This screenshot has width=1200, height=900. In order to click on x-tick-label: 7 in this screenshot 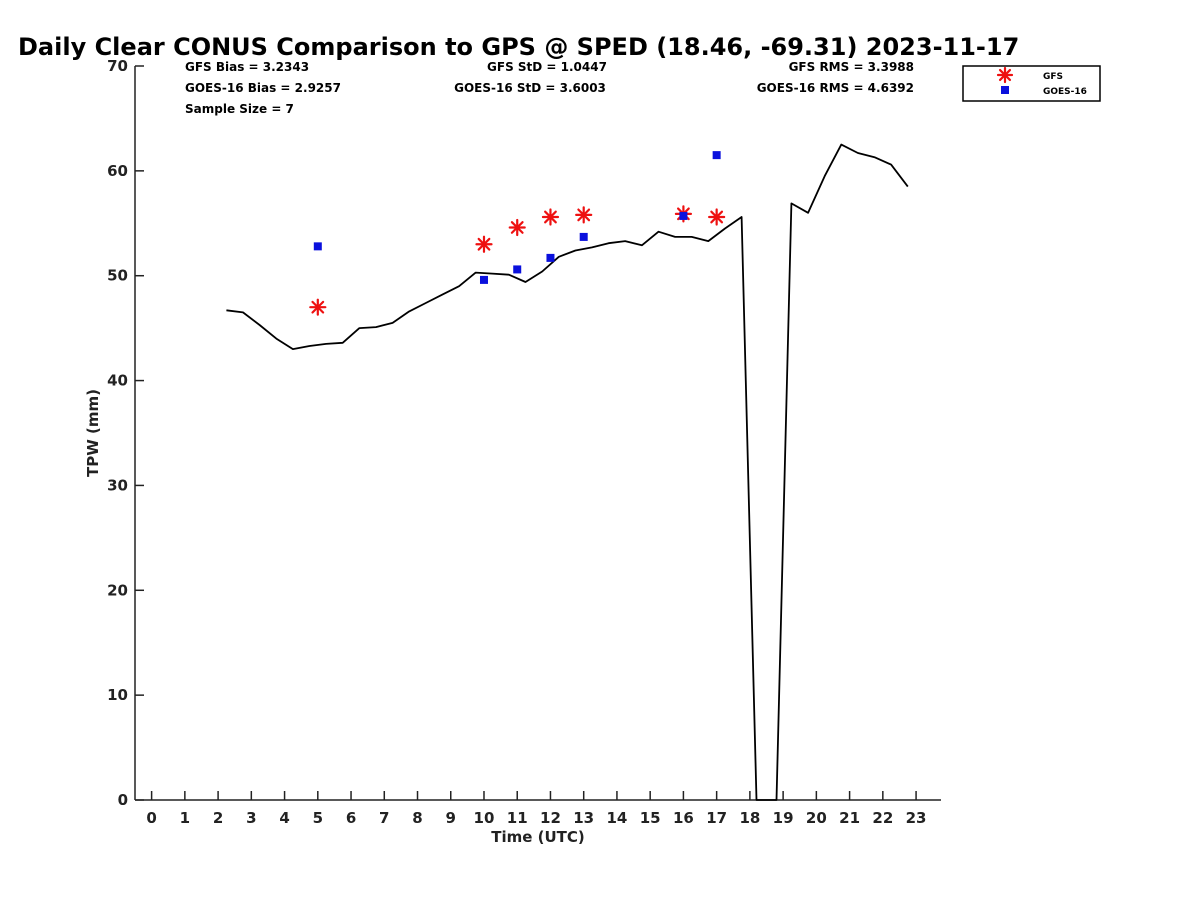, I will do `click(384, 818)`.